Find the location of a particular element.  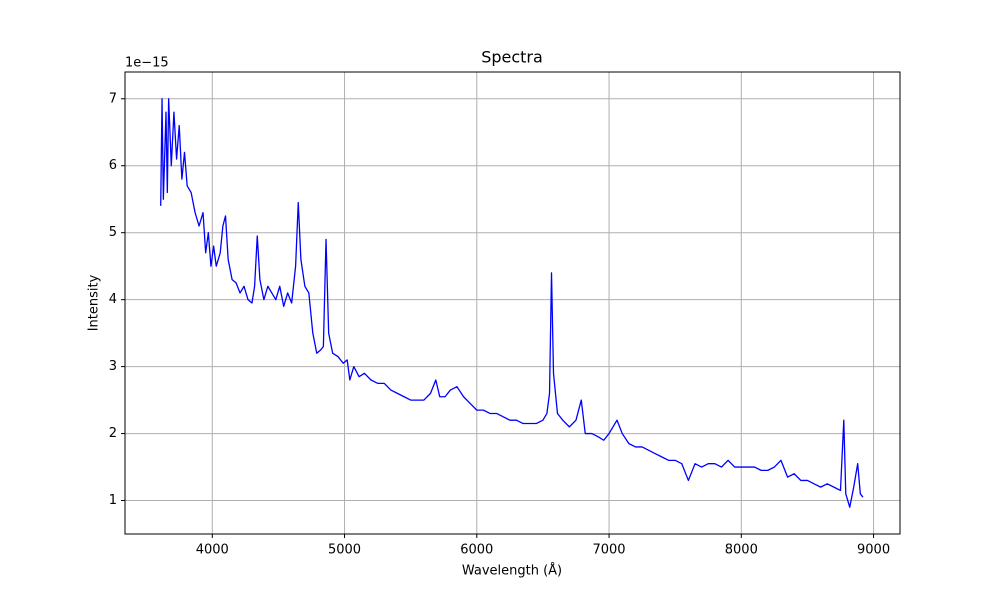

offset-label: 1e−15 is located at coordinates (147, 63).